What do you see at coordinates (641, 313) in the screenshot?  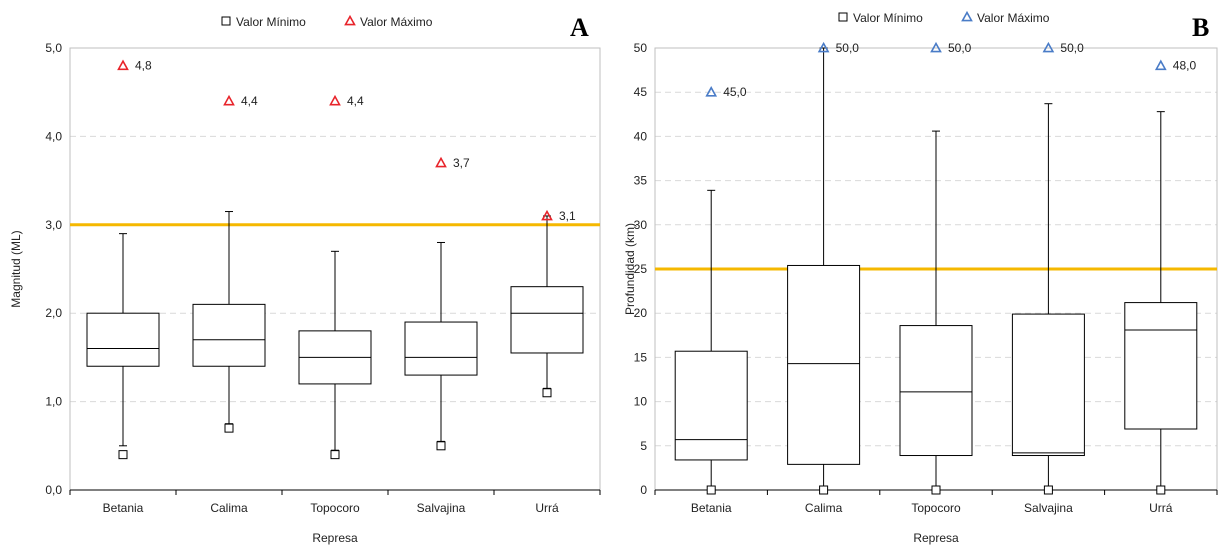 I see `y-tick-label: 20` at bounding box center [641, 313].